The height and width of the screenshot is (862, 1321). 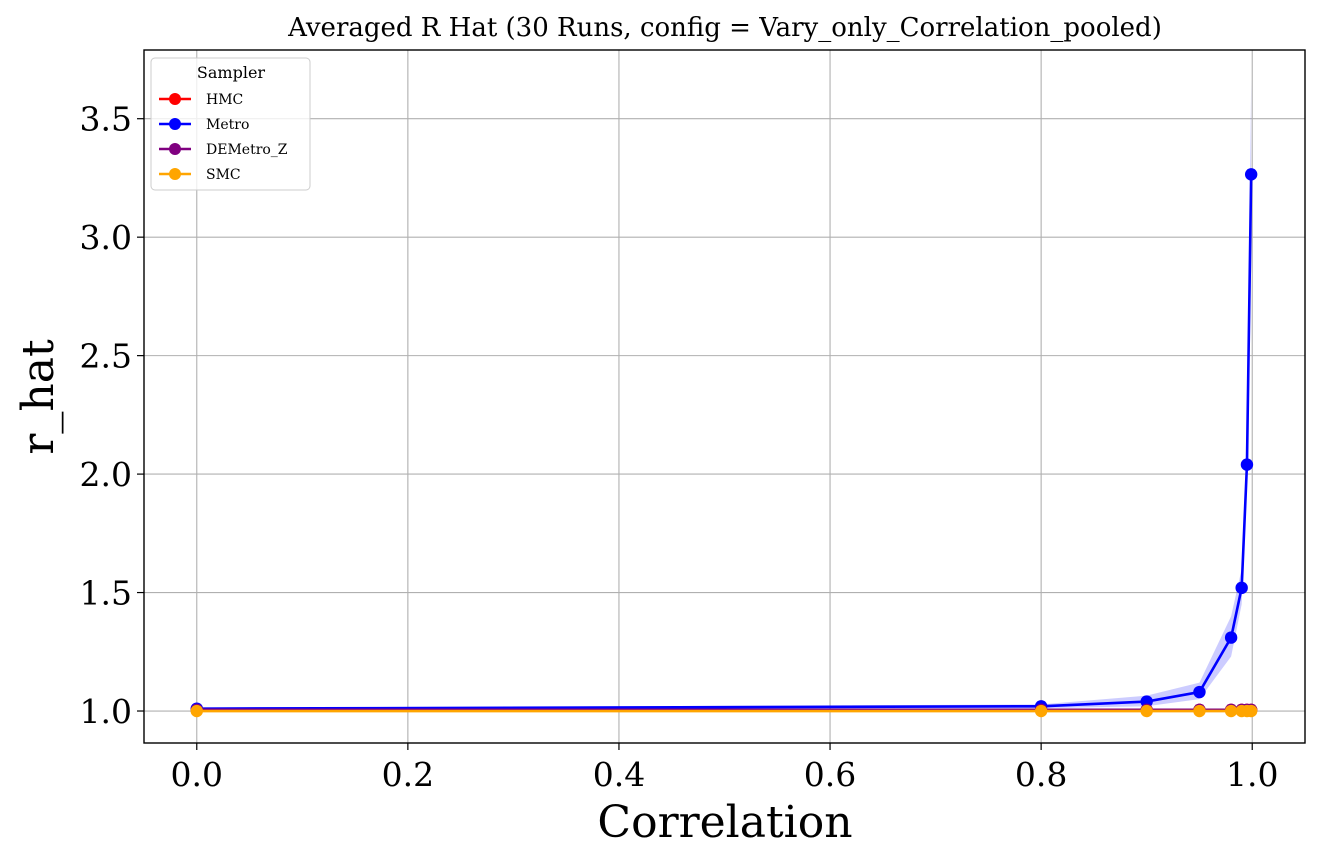 I want to click on x-axis-label: Correlation, so click(x=724, y=822).